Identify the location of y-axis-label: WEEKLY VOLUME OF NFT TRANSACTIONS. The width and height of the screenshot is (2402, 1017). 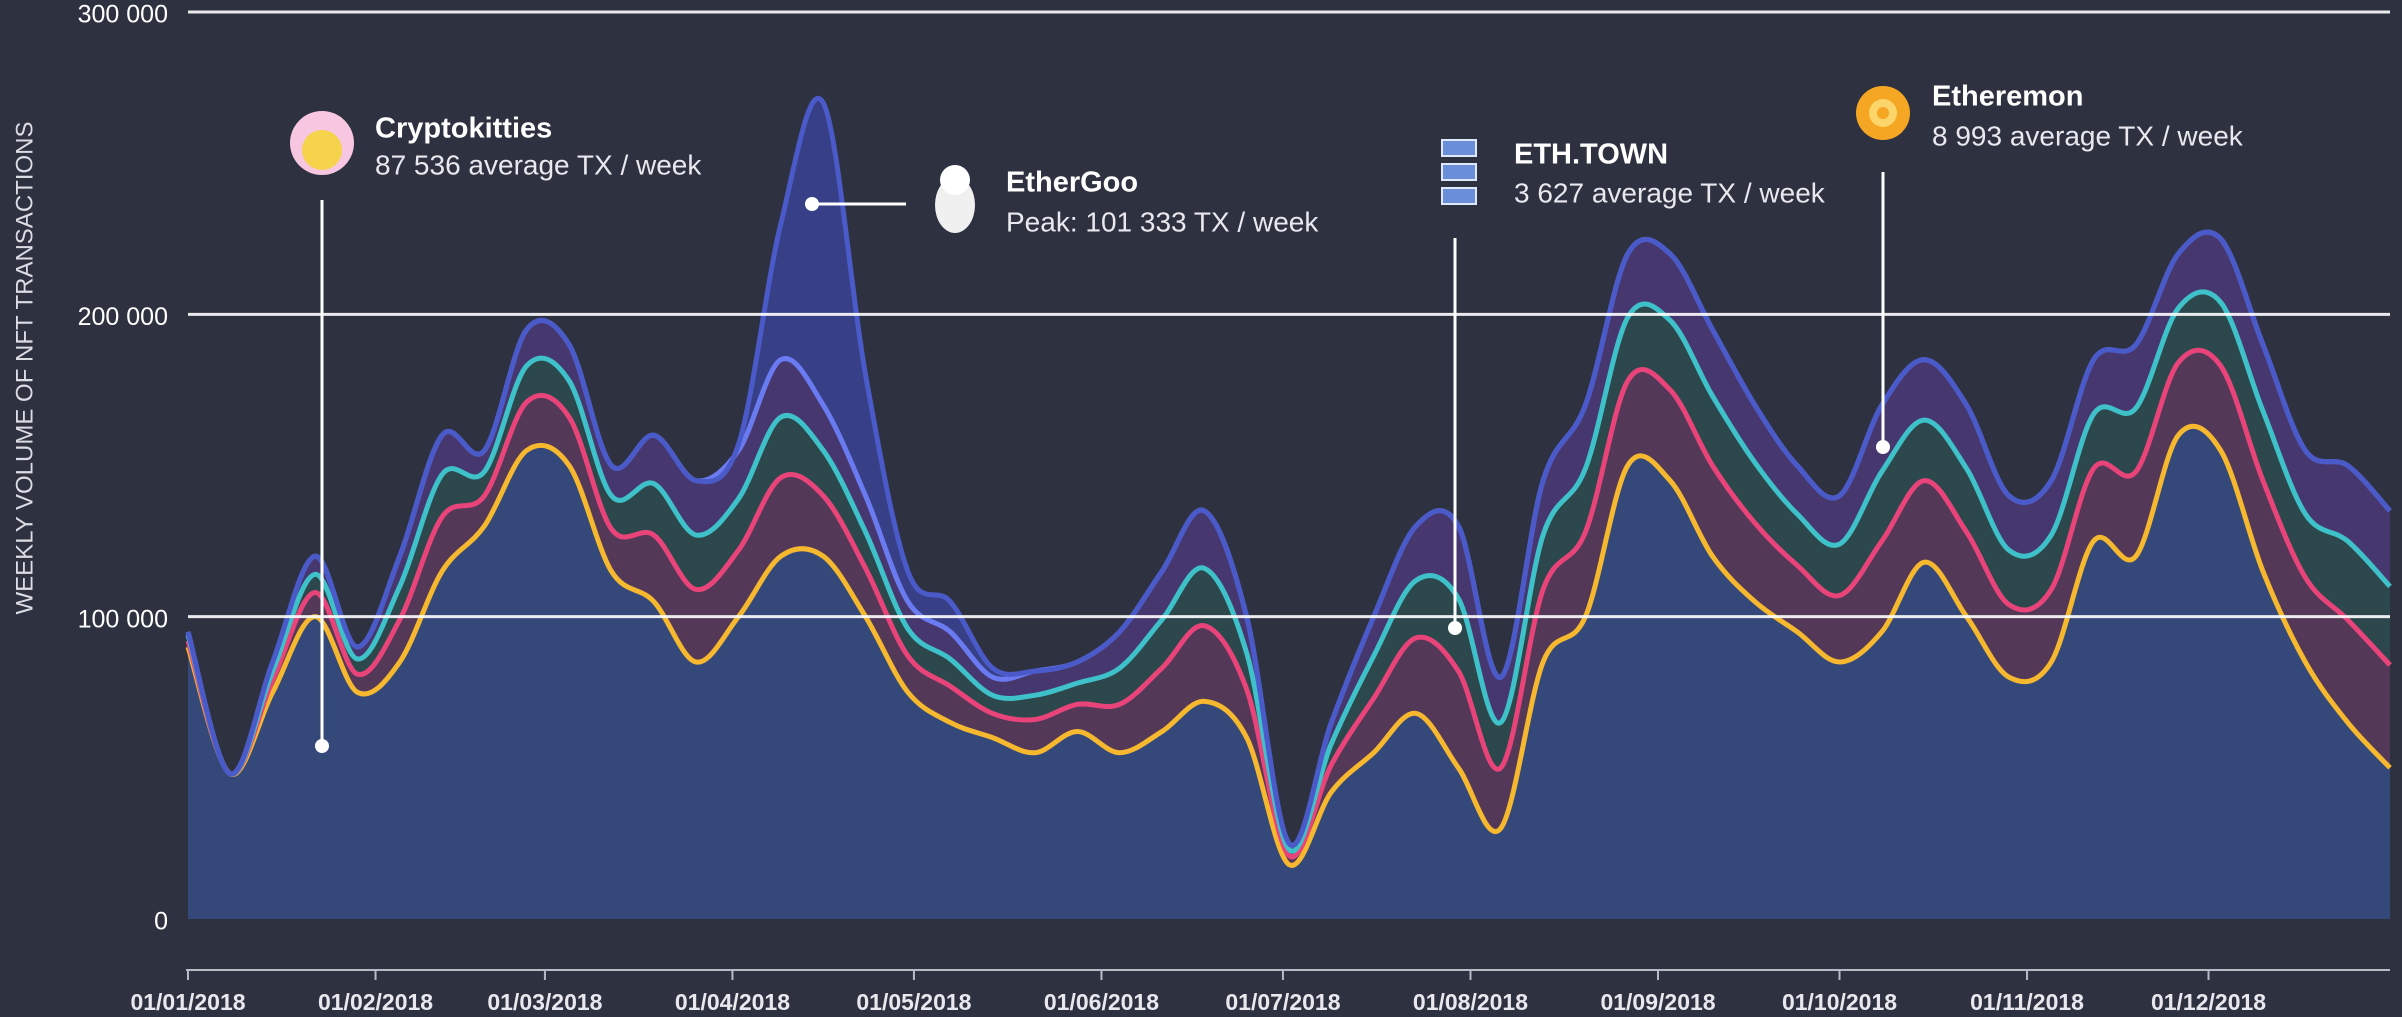
(24, 368).